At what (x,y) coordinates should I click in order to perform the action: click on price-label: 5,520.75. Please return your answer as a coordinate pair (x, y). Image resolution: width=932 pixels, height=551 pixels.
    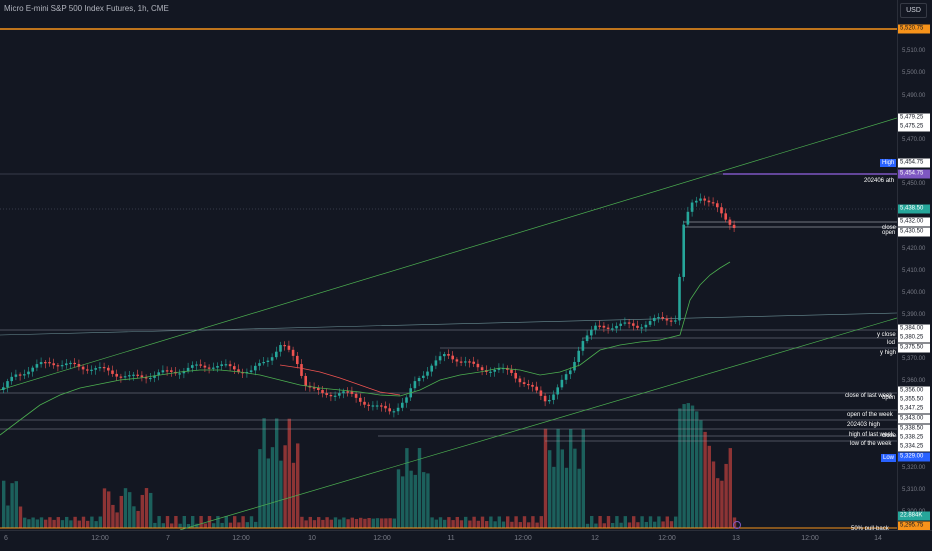
    Looking at the image, I should click on (914, 29).